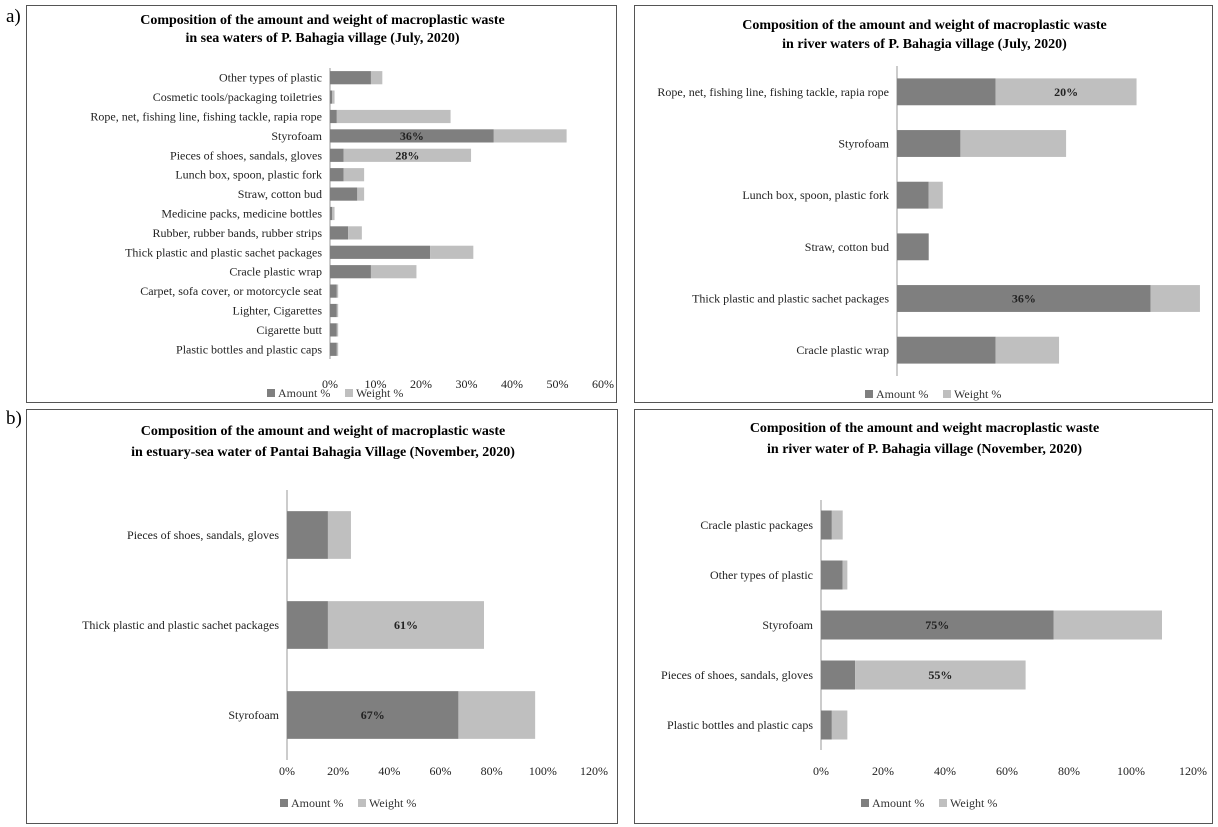 The height and width of the screenshot is (827, 1218). Describe the element at coordinates (13, 17) in the screenshot. I see `panel-label-a: a)` at that location.